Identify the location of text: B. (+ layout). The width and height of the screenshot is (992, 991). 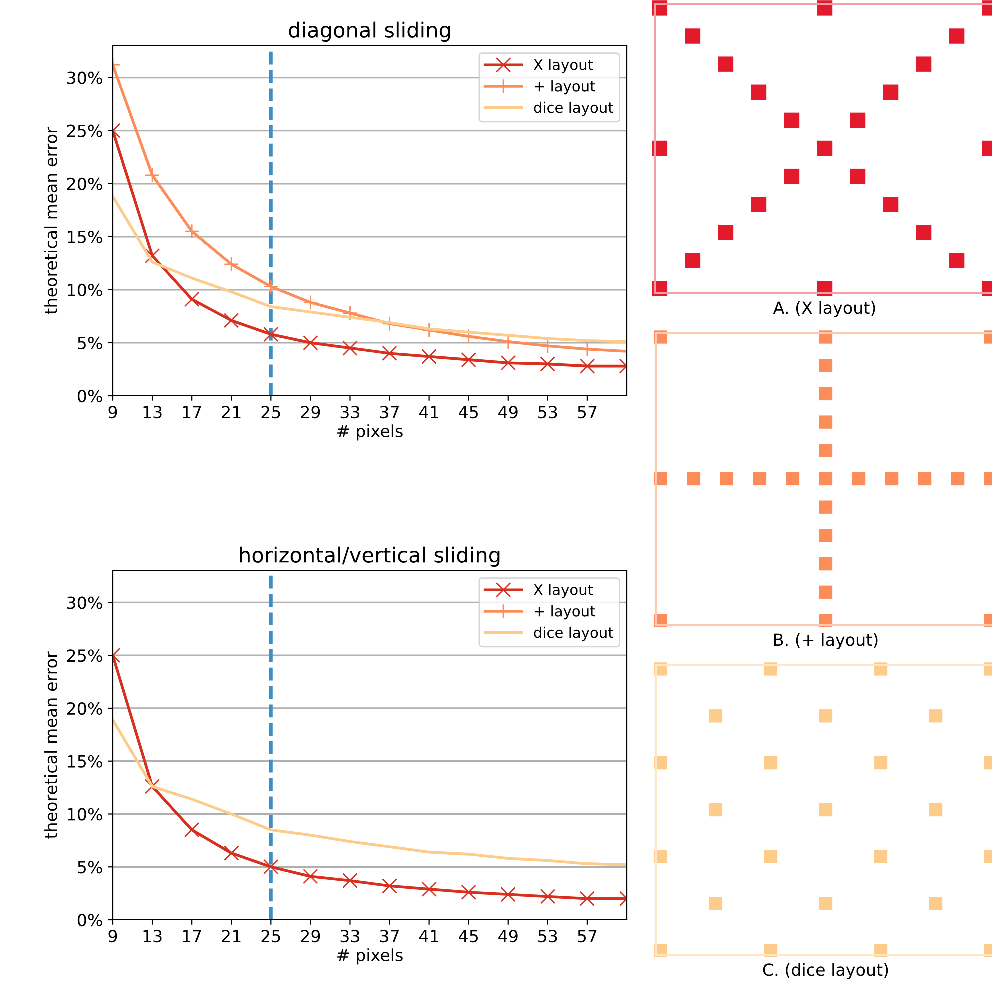
(826, 641).